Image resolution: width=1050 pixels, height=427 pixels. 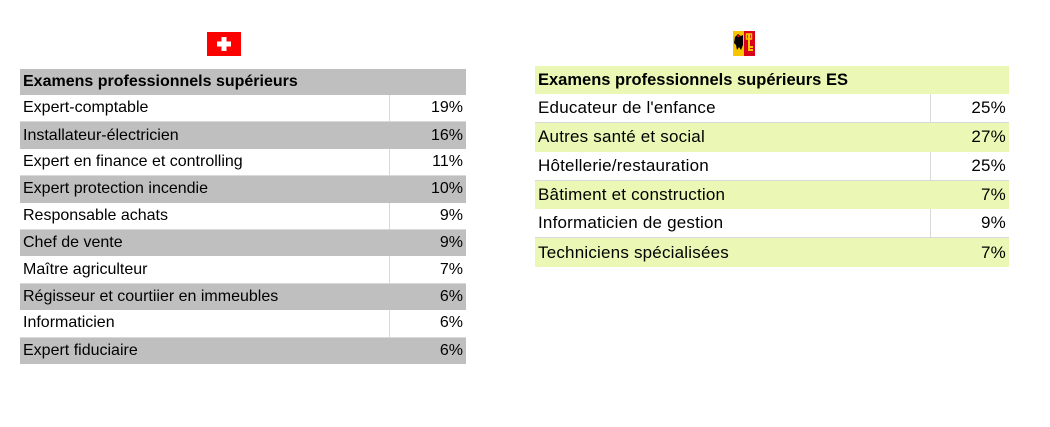 I want to click on table-row: Hôtellerie/restauration 25%, so click(x=772, y=166).